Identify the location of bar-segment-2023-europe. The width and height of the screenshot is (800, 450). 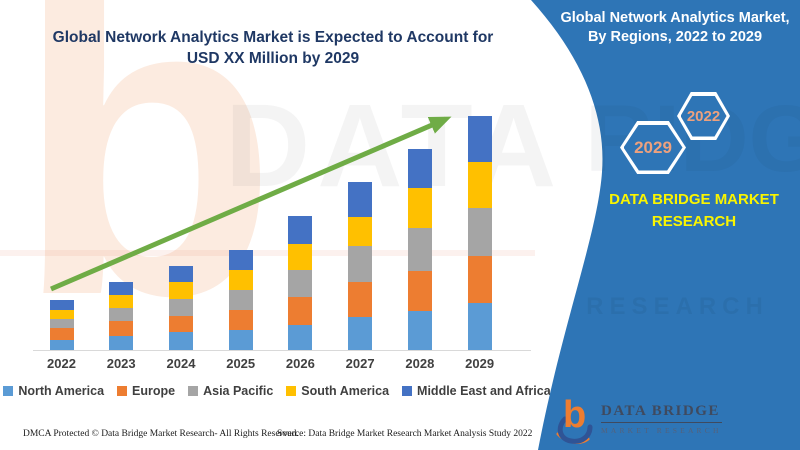
(121, 328).